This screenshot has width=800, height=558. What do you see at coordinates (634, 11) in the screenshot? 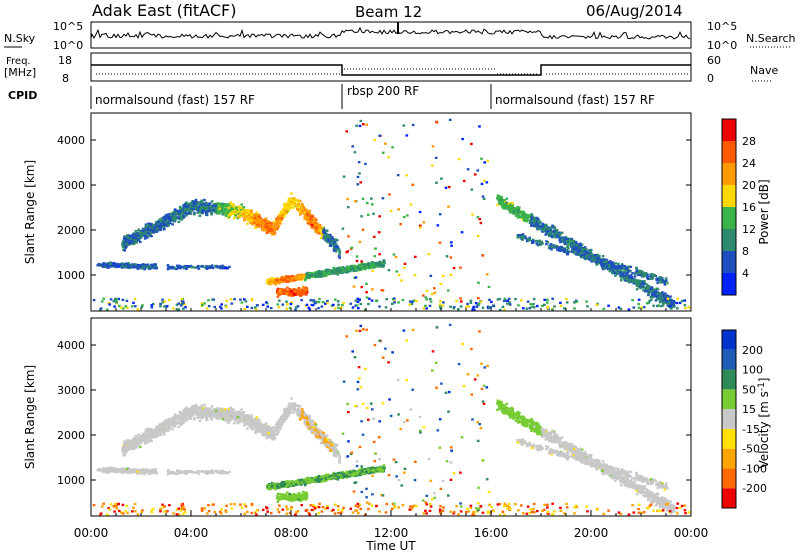
I see `date-title: 06/Aug/2014` at bounding box center [634, 11].